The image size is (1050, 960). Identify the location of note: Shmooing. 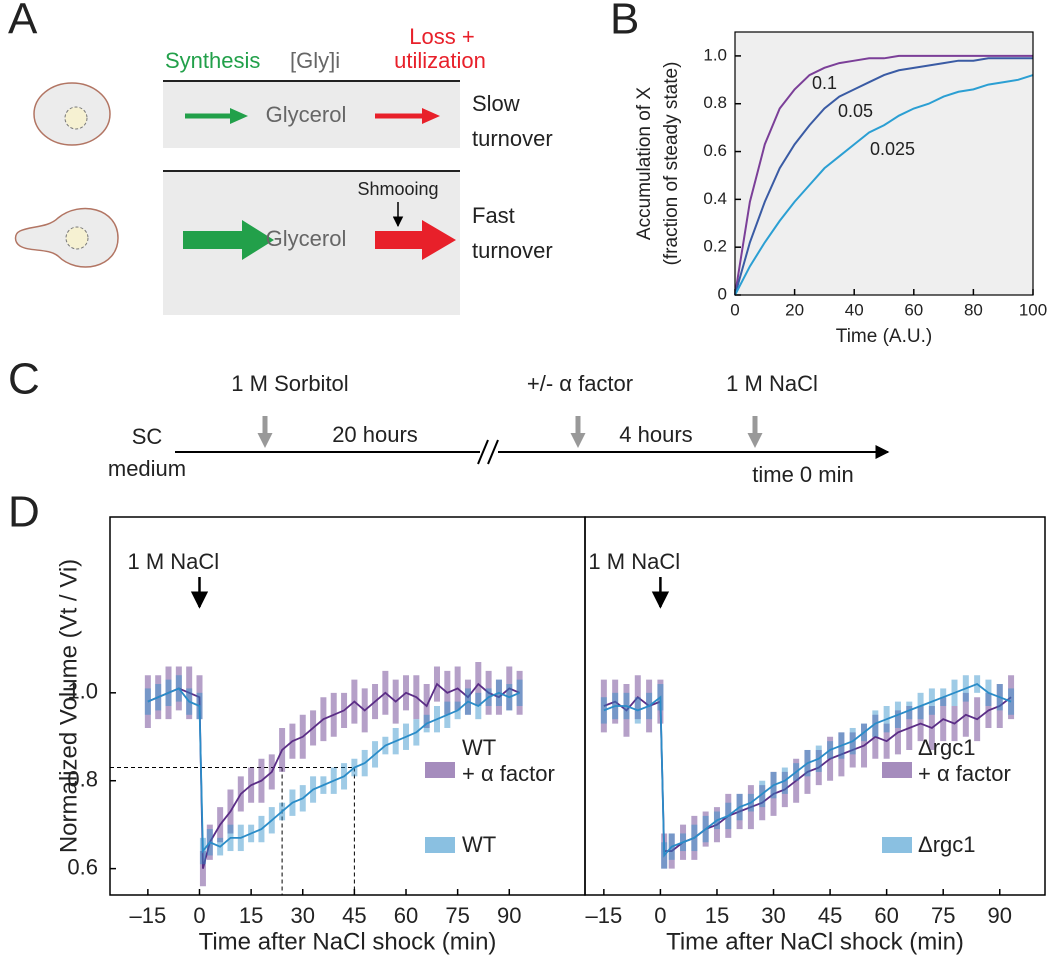
(397, 189).